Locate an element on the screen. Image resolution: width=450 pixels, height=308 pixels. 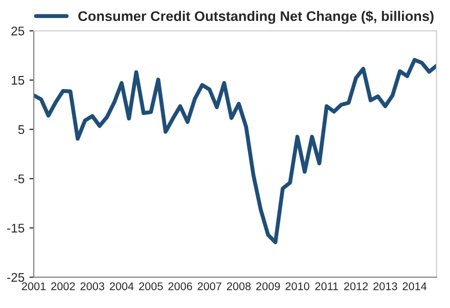
x-tick-label: 2001 is located at coordinates (34, 286).